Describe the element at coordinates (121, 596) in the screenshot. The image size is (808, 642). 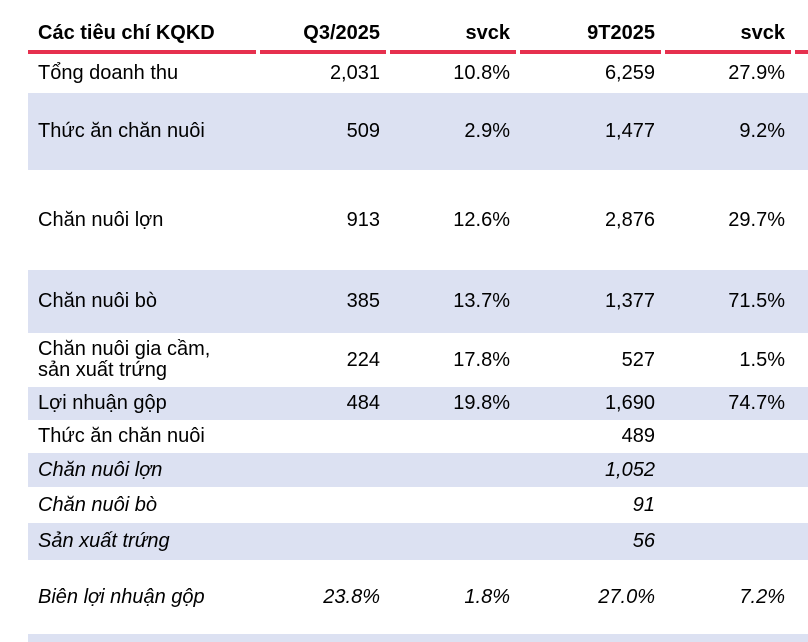
I see `row-label: Biên lợi nhuận gộp` at that location.